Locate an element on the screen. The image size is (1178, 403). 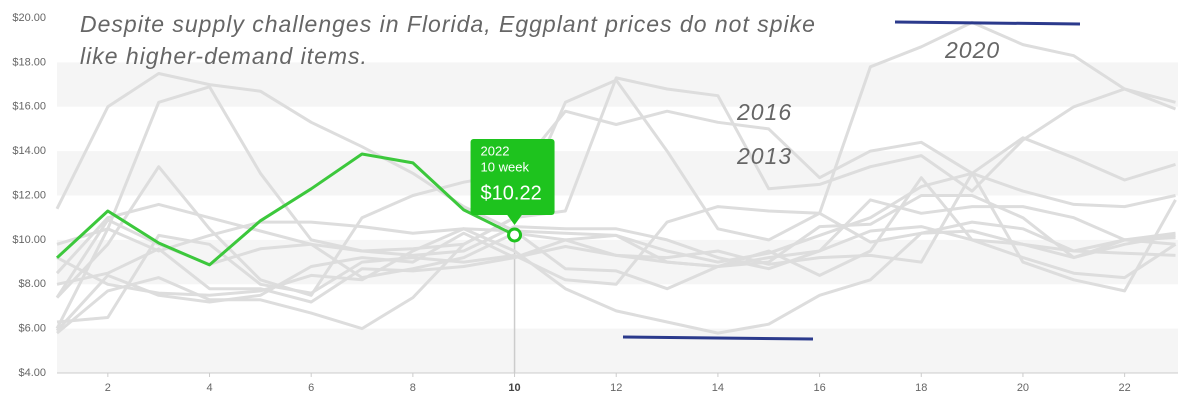
y-tick-label: $6.00 is located at coordinates (32, 329).